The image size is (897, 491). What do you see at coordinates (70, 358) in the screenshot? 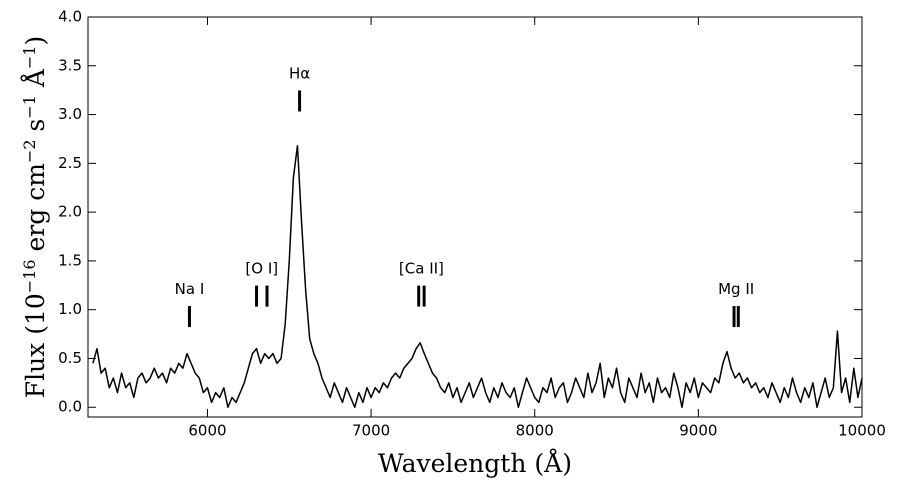
I see `y-tick-label: 0.5` at bounding box center [70, 358].